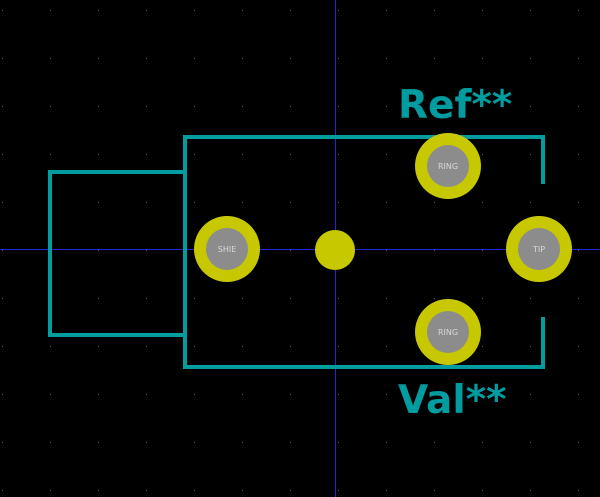 This screenshot has height=497, width=600. What do you see at coordinates (452, 400) in the screenshot?
I see `value-label: Val**` at bounding box center [452, 400].